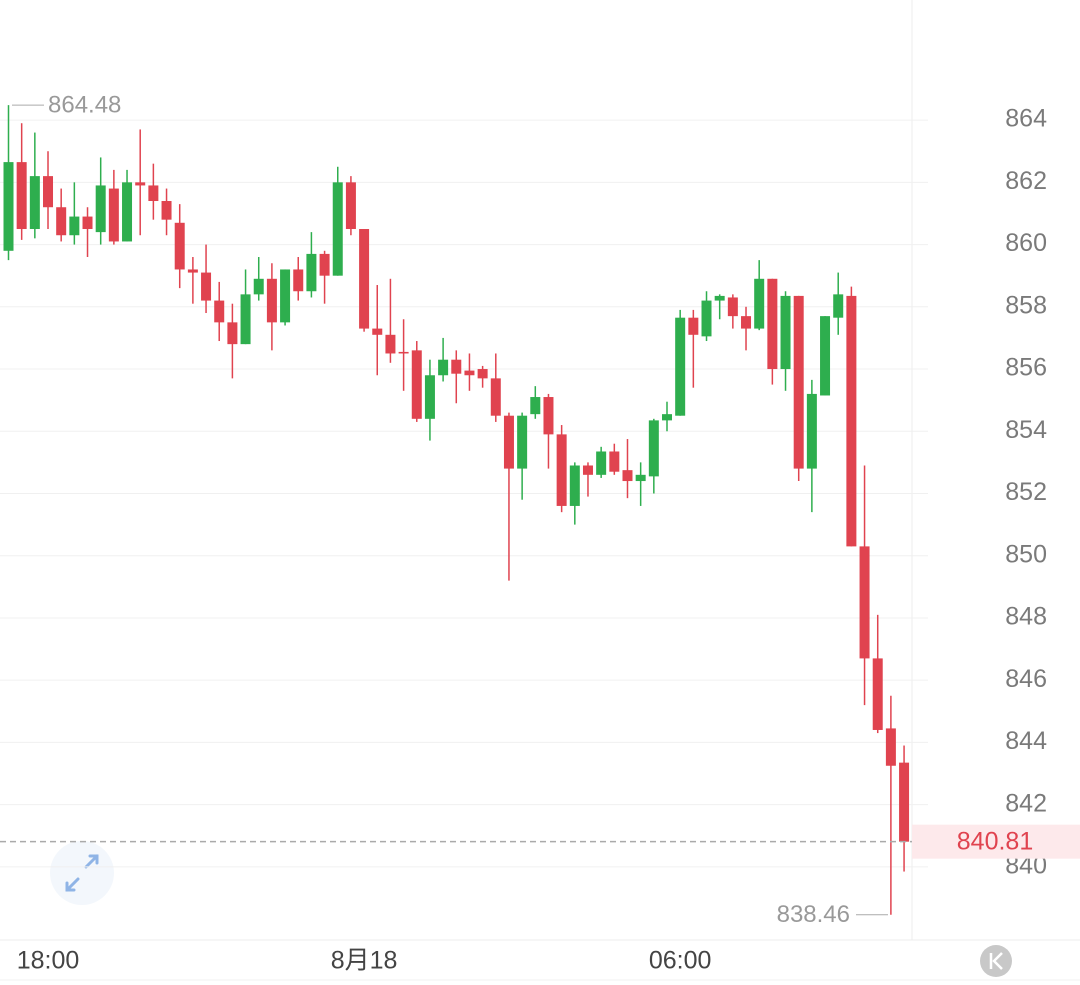 This screenshot has width=1080, height=985. I want to click on x-tick-label: 8月18, so click(364, 961).